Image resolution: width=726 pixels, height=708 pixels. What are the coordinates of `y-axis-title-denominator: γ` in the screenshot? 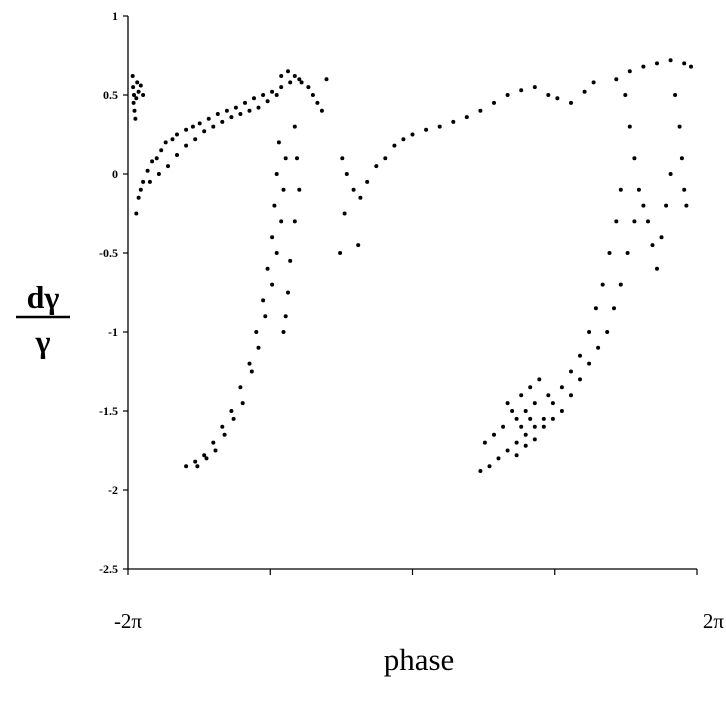 It's located at (43, 341).